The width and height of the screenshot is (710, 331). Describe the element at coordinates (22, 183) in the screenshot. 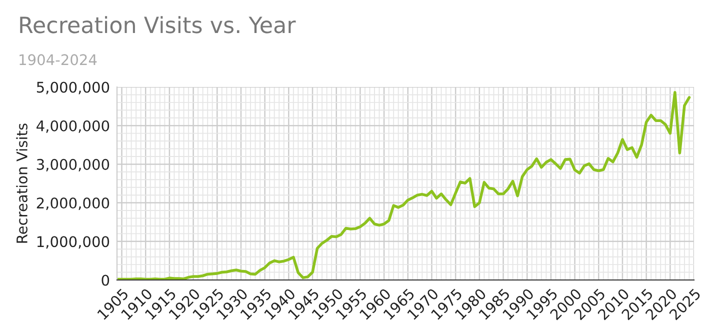

I see `y-axis-title: Recreation Visits` at that location.